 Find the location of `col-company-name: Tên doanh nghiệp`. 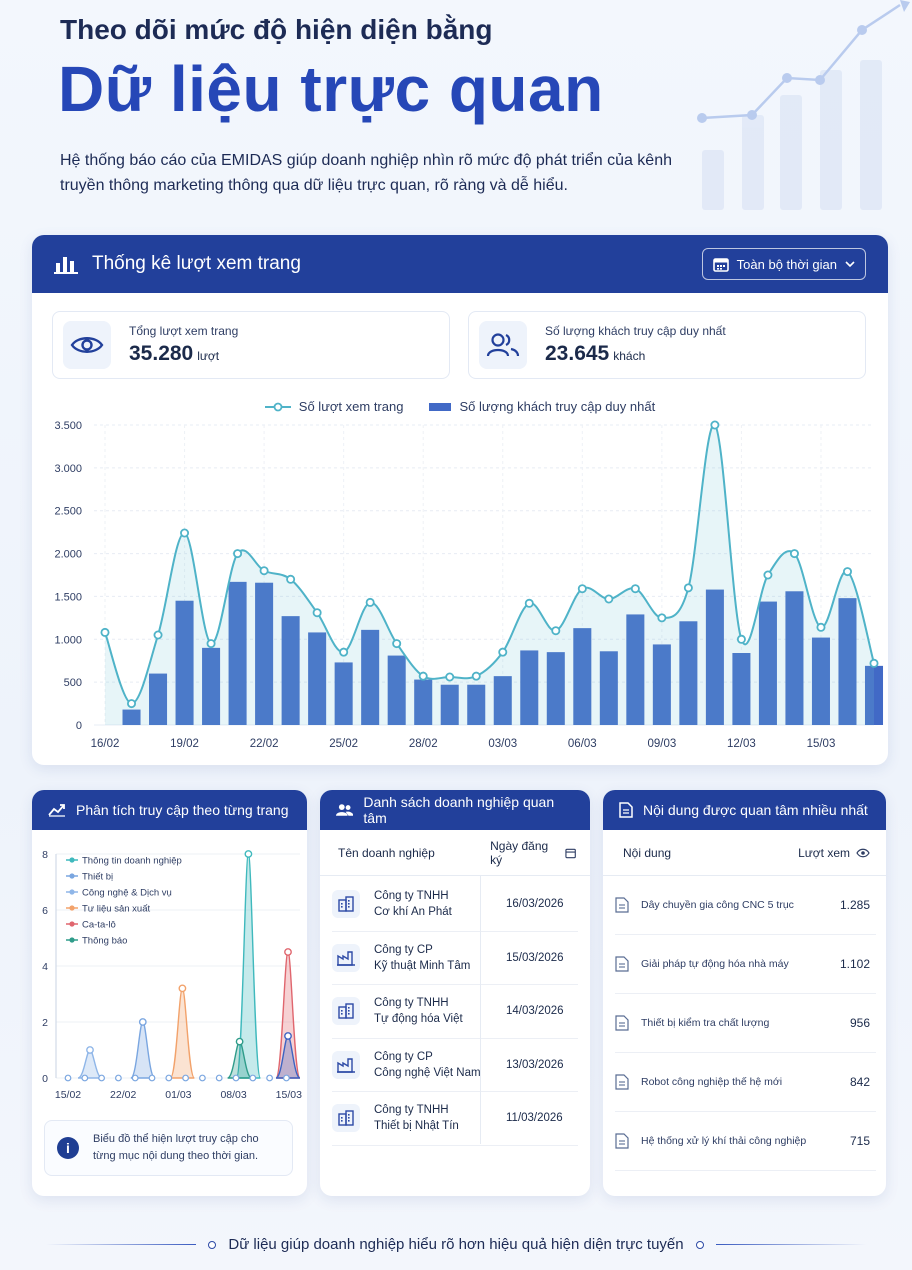

col-company-name: Tên doanh nghiệp is located at coordinates (386, 852).